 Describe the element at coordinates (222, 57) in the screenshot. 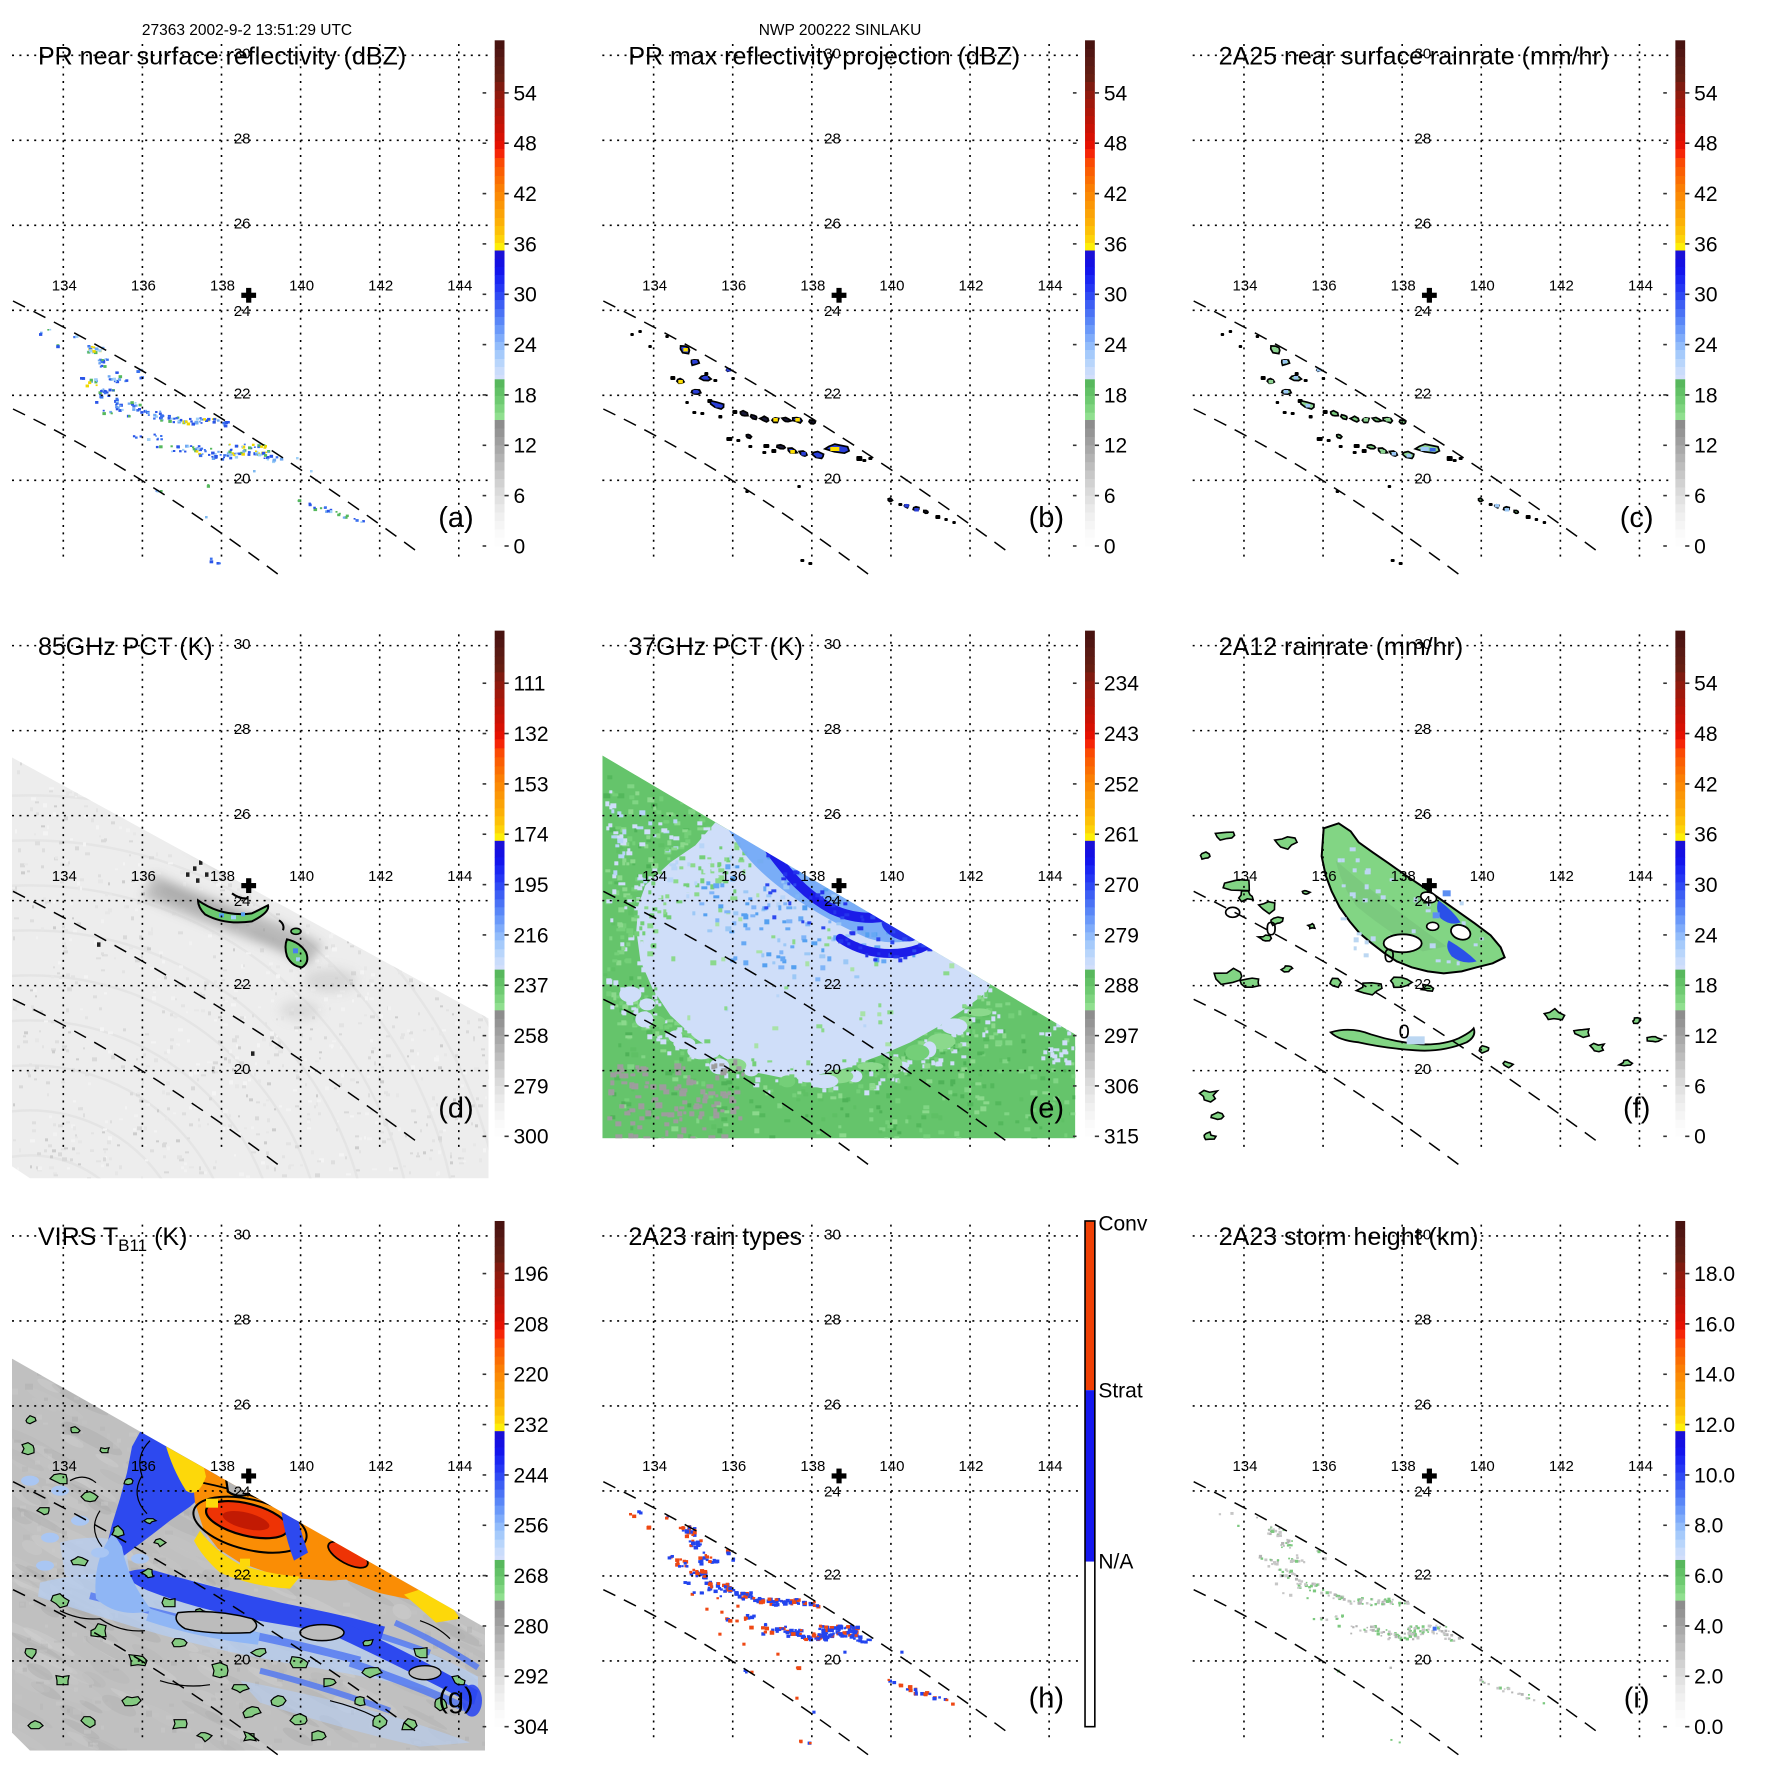

I see `svg-text:PR near surface reflectivity (: PR near surface reflectivity (dBZ)` at that location.